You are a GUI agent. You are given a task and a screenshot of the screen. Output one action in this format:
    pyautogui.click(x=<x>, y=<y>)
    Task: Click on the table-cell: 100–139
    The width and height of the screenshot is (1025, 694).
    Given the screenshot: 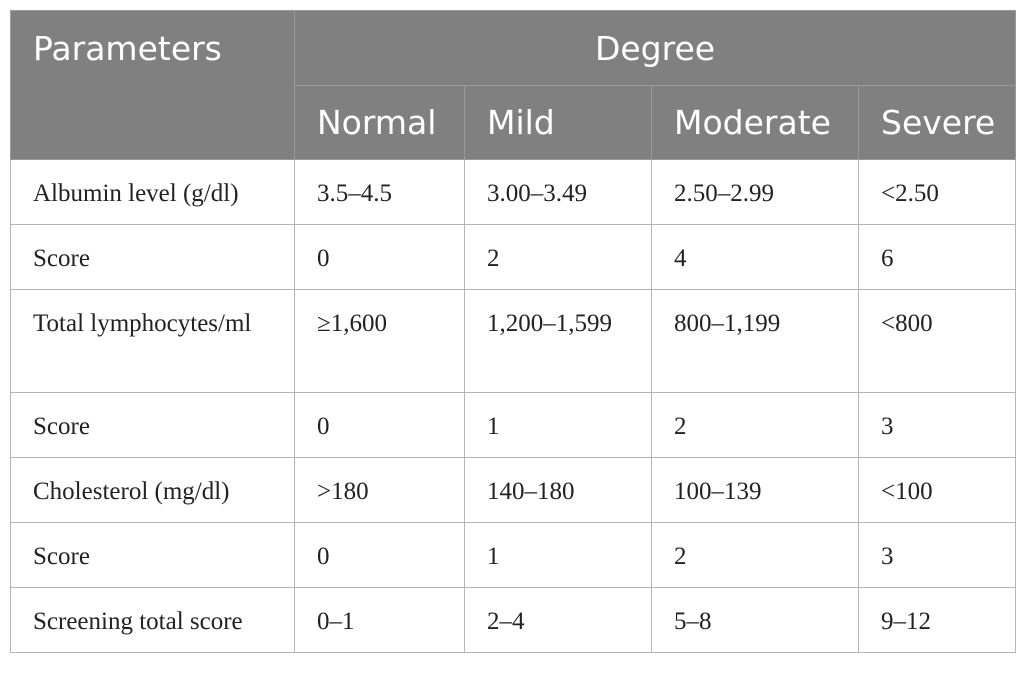 What is the action you would take?
    pyautogui.click(x=755, y=490)
    